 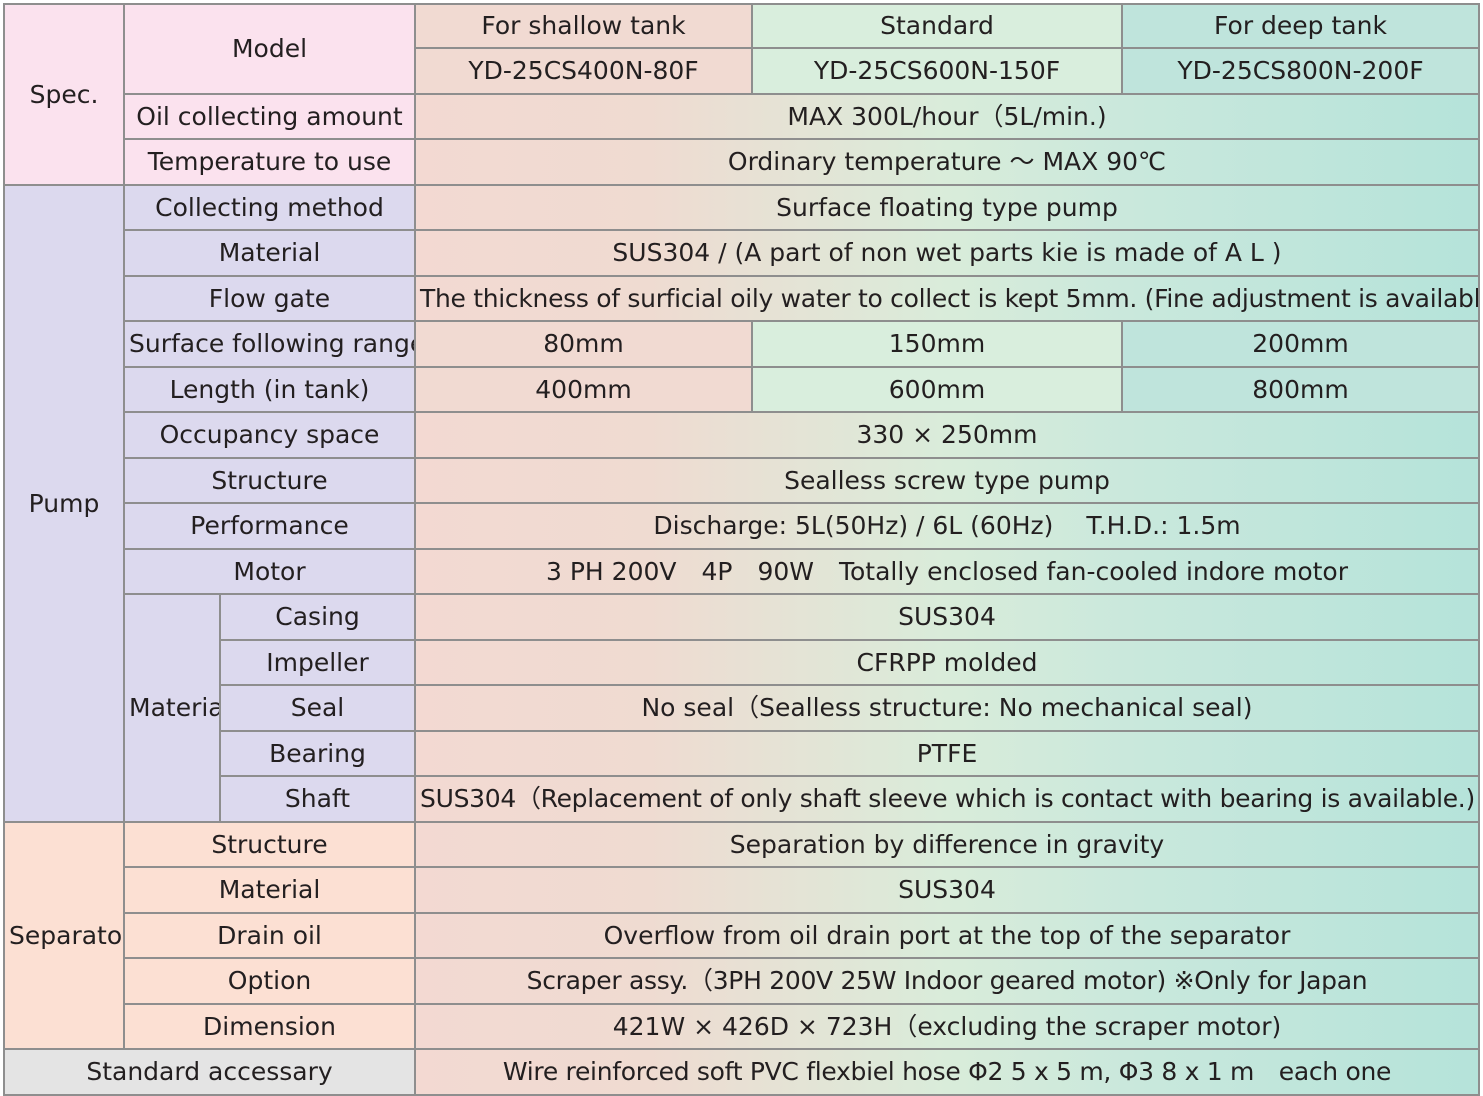 What do you see at coordinates (947, 116) in the screenshot?
I see `oil-amount-value: MAX 300L/hour（5L/min.)` at bounding box center [947, 116].